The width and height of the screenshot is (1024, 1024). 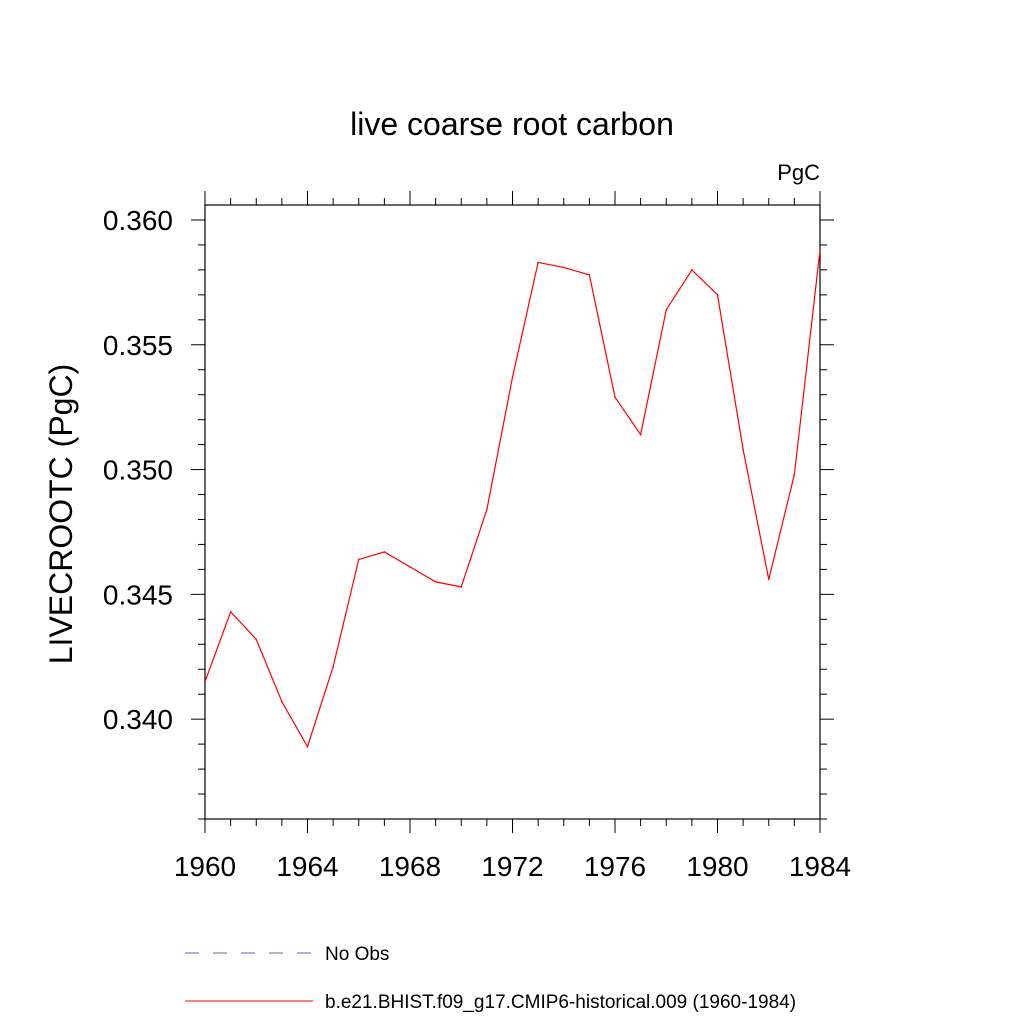 What do you see at coordinates (357, 954) in the screenshot?
I see `legend-label: No Obs` at bounding box center [357, 954].